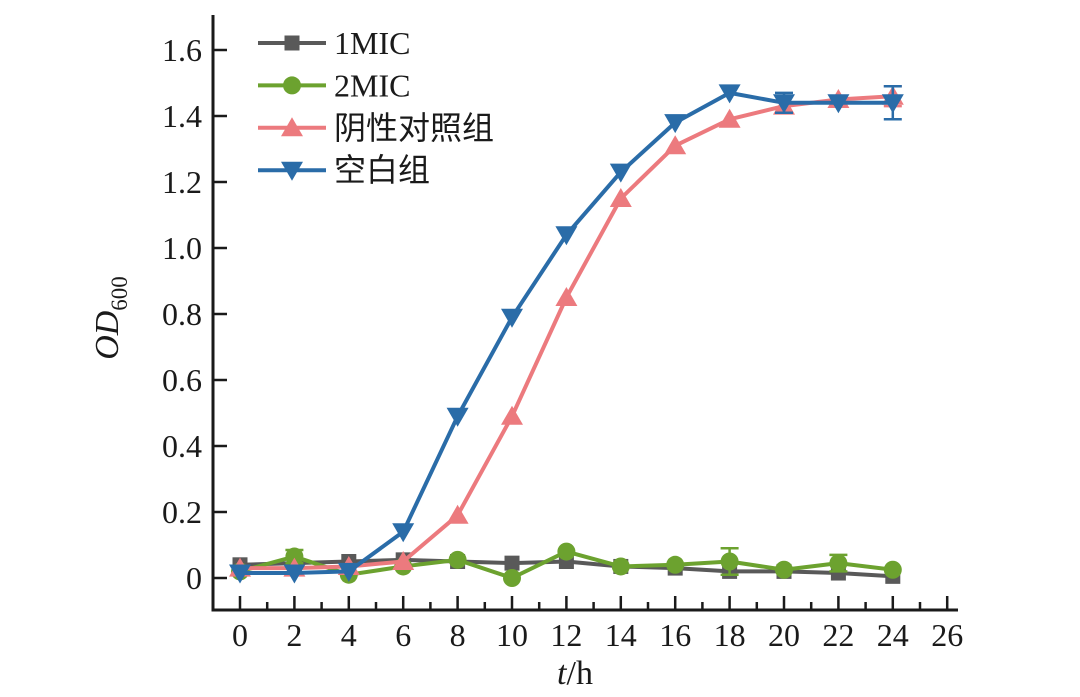 The height and width of the screenshot is (697, 1080). What do you see at coordinates (566, 236) in the screenshot?
I see `data-point-blank-group-t12` at bounding box center [566, 236].